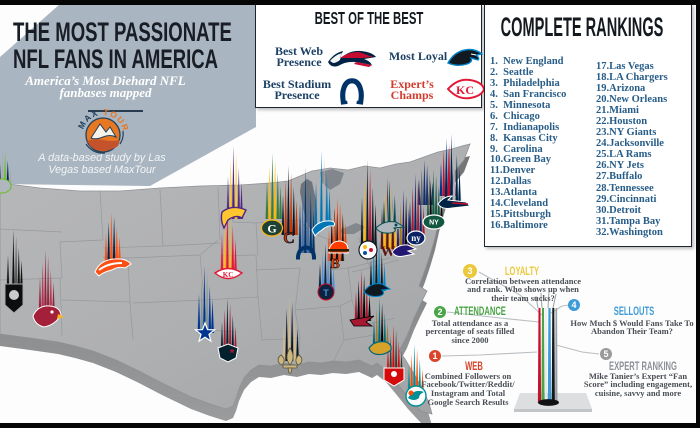  I want to click on svg-text: T, so click(326, 293).